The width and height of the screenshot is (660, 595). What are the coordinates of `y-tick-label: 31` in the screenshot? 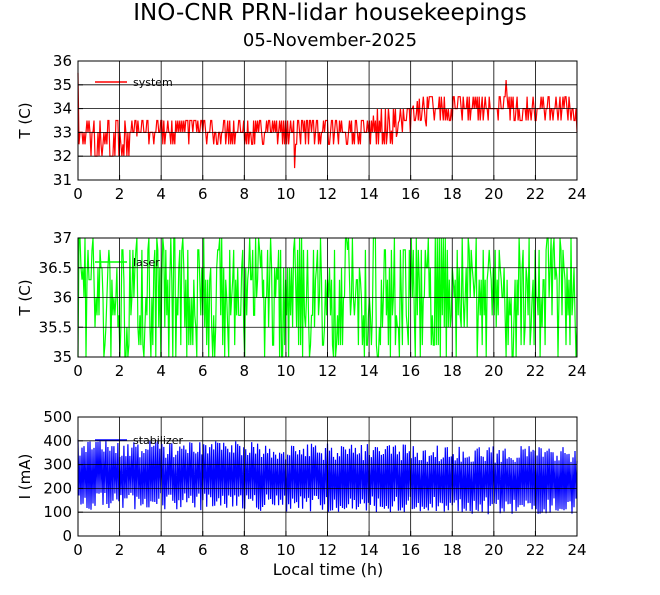 It's located at (62, 180).